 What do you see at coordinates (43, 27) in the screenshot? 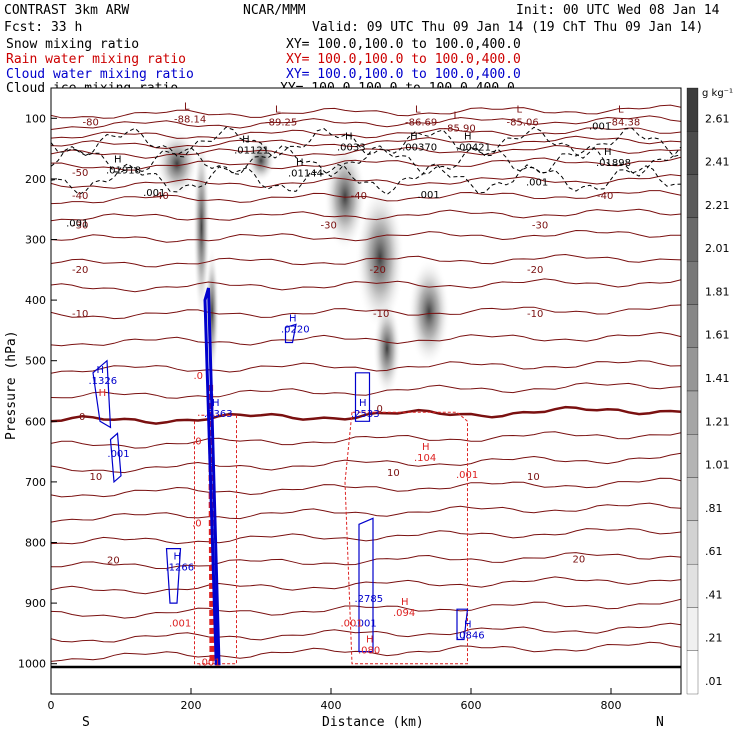
I see `forecast-hour: Fcst: 33 h` at bounding box center [43, 27].